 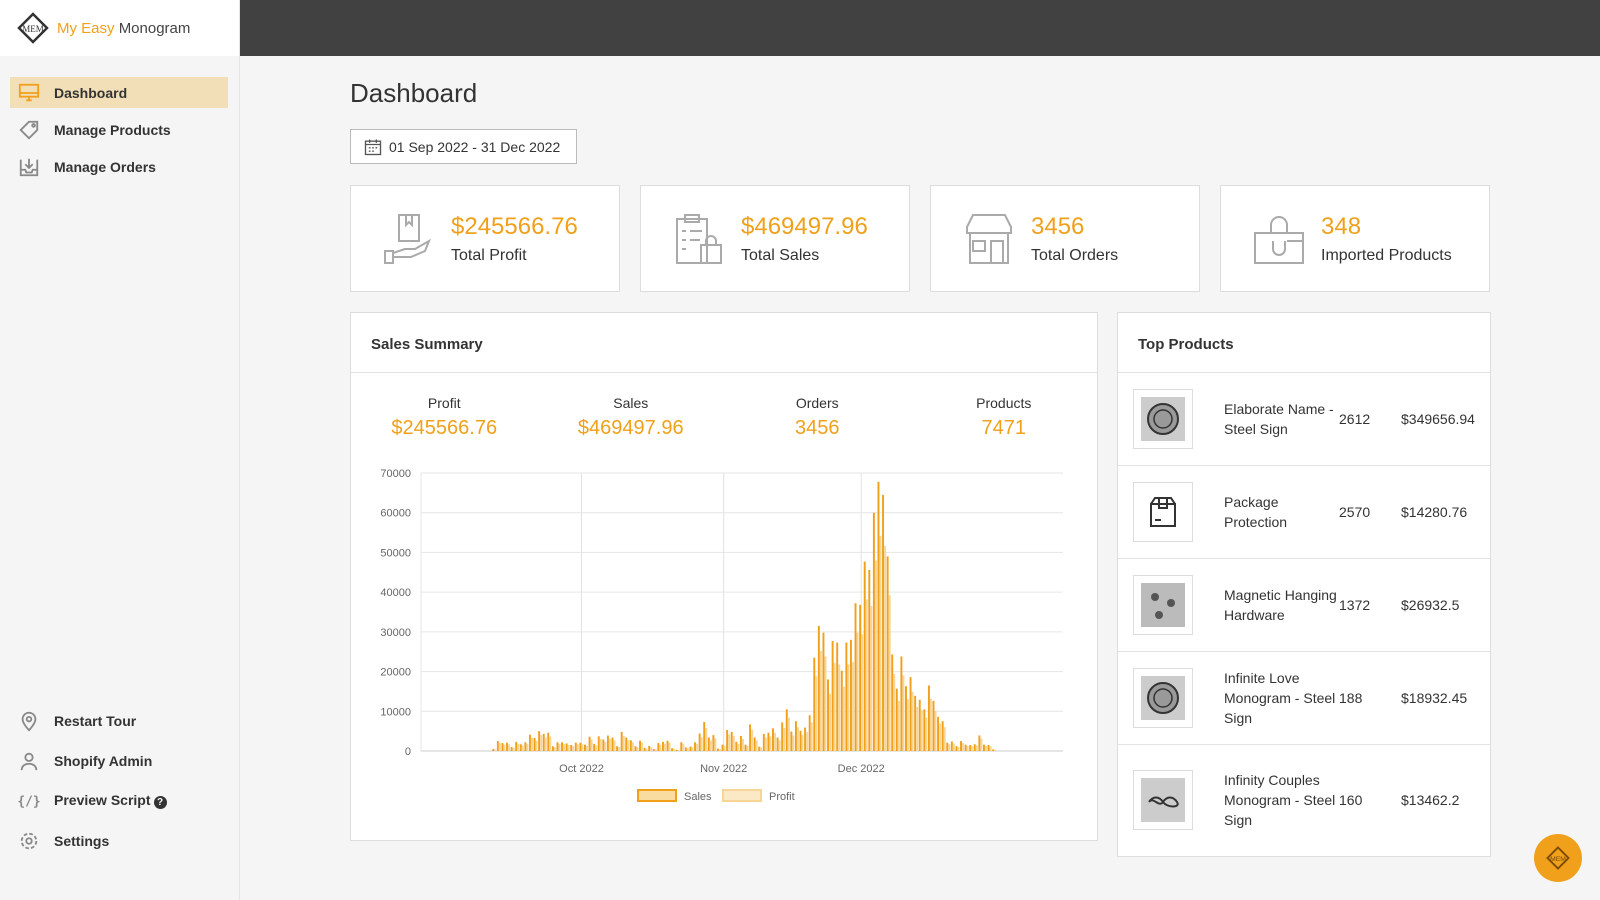 I want to click on sidebar-item-restart-tour: Restart Tour, so click(x=119, y=720).